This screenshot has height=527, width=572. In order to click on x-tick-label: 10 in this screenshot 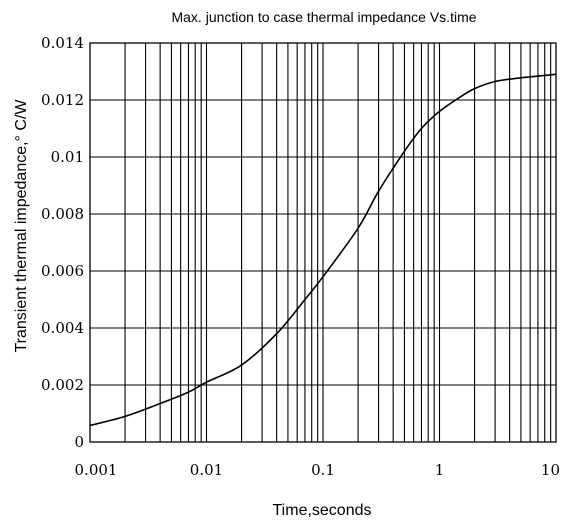, I will do `click(550, 470)`.